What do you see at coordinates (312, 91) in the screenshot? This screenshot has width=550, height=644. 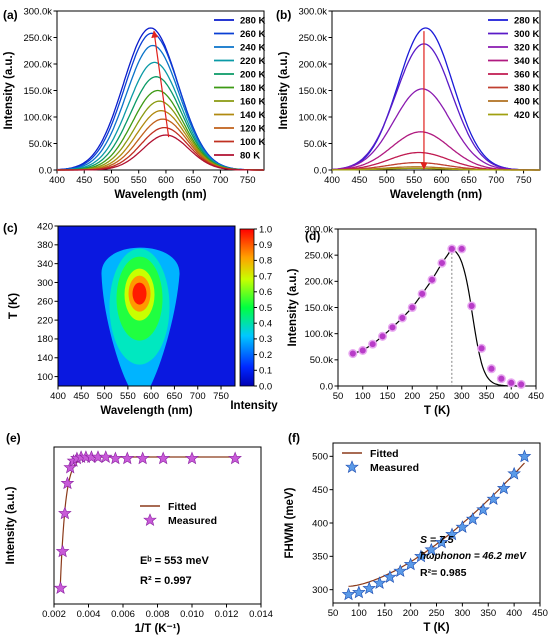 I see `y-tick-label: 150.0k` at bounding box center [312, 91].